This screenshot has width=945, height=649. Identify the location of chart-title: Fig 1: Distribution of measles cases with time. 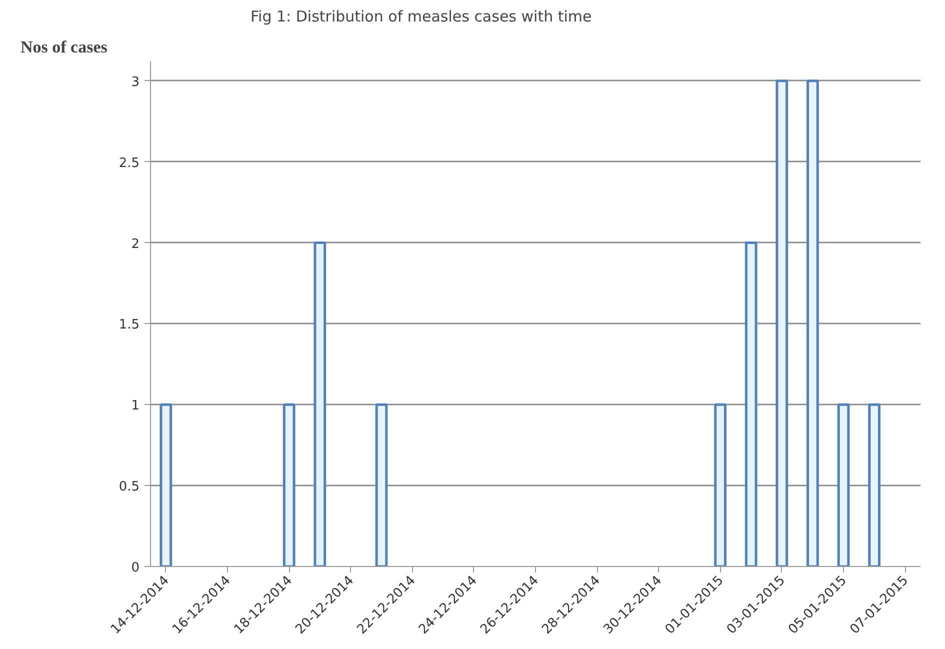
(421, 17).